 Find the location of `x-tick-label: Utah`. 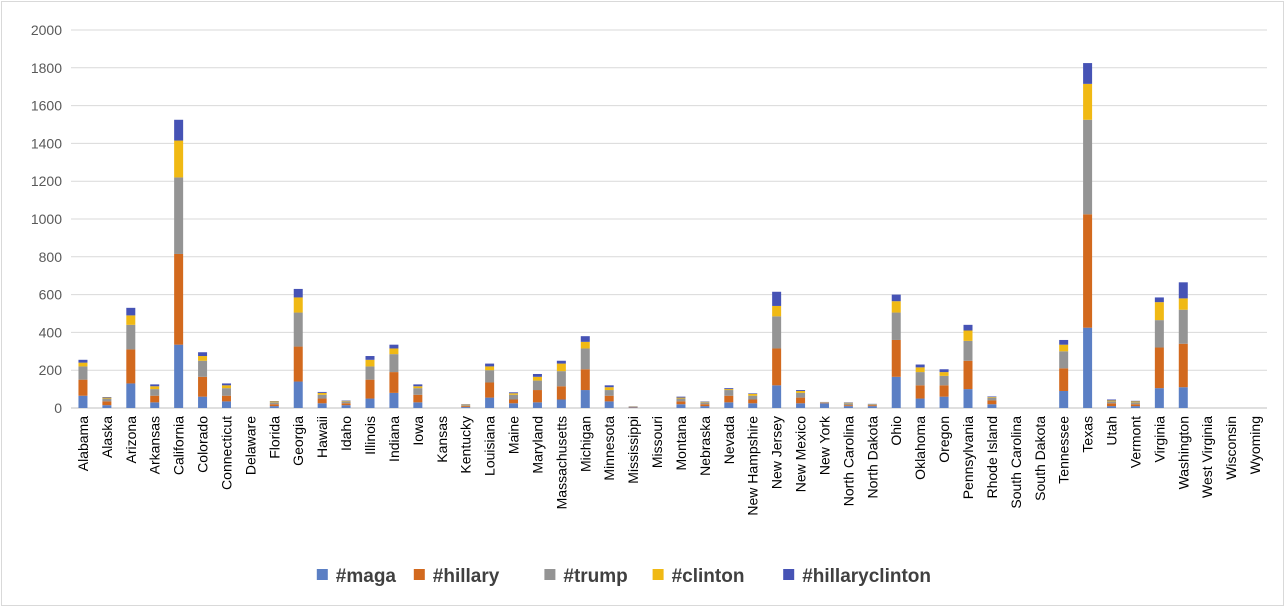

x-tick-label: Utah is located at coordinates (1112, 431).